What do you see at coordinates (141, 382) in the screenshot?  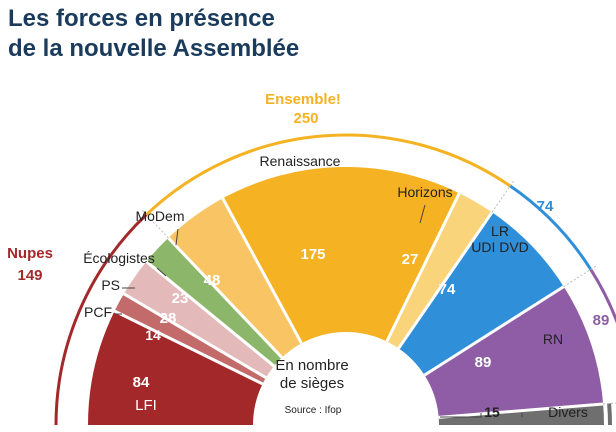 I see `value-label-lfi: 84` at bounding box center [141, 382].